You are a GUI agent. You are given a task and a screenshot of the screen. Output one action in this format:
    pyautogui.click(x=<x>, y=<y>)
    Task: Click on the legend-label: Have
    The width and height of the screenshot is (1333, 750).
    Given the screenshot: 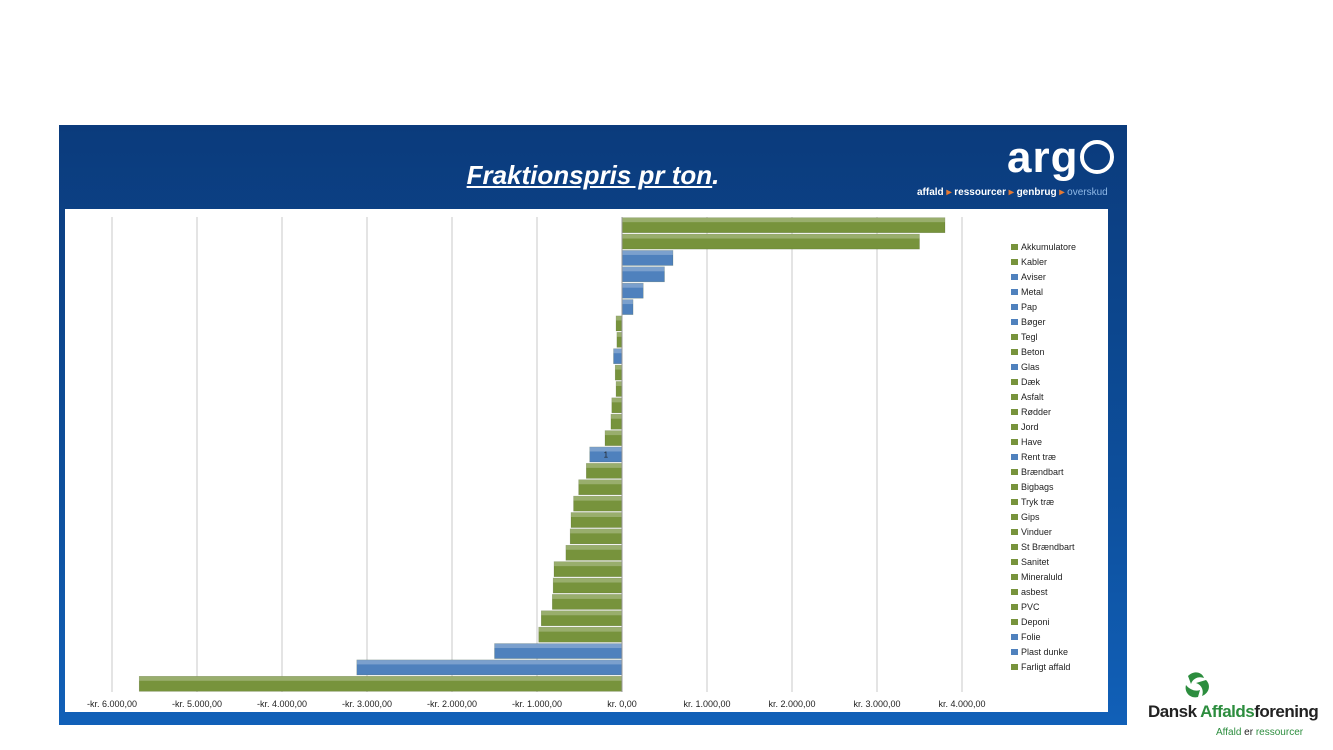 What is the action you would take?
    pyautogui.click(x=1031, y=442)
    